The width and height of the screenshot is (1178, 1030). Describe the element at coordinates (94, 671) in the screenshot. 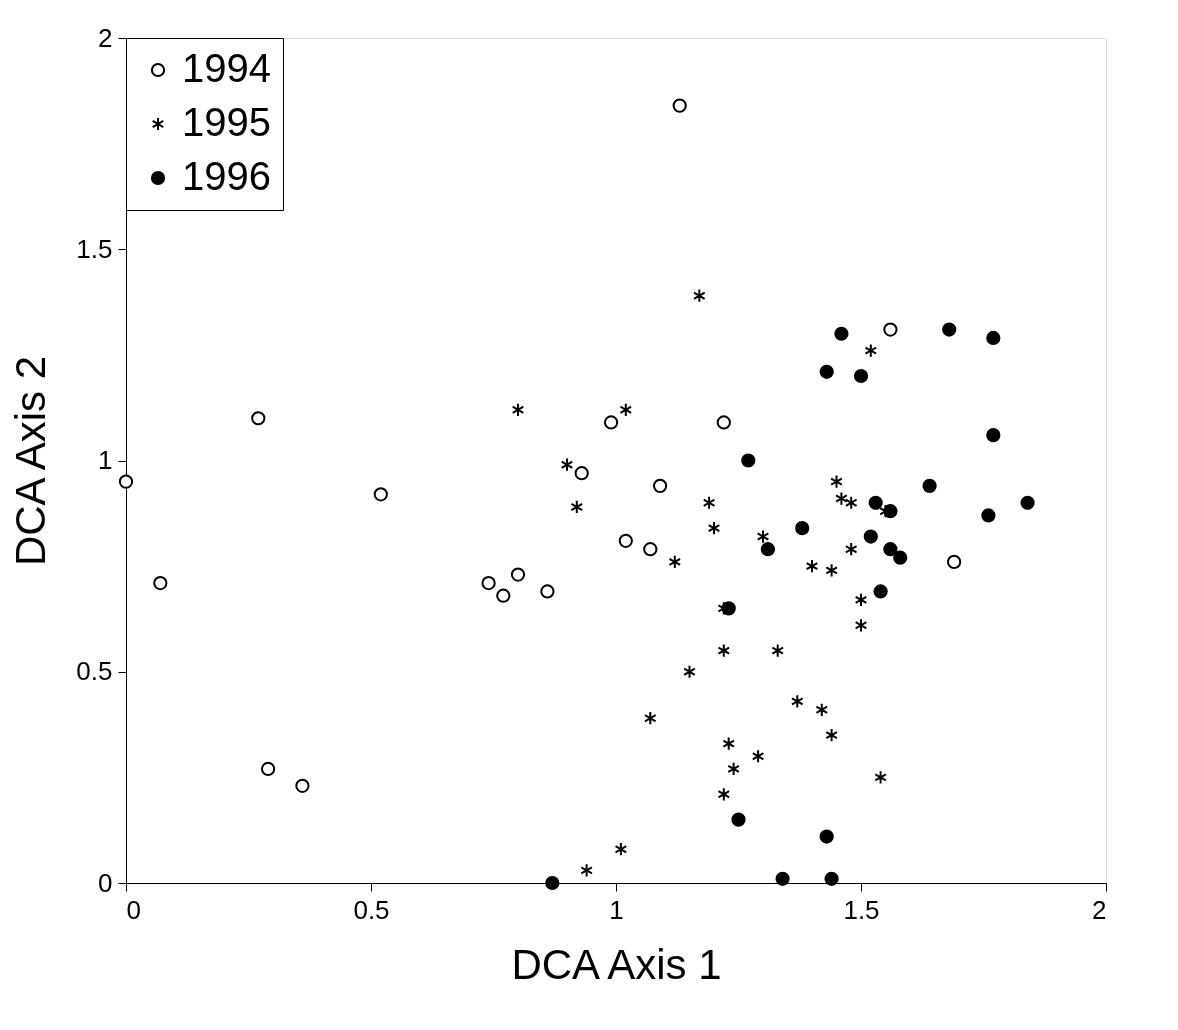

I see `y-tick-label: 0.5` at that location.